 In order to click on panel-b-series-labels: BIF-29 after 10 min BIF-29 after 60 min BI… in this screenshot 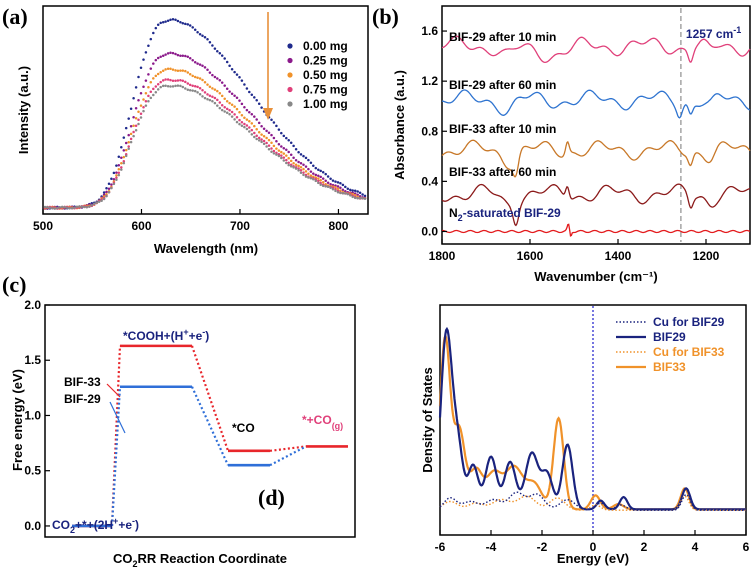, I will do `click(505, 126)`.